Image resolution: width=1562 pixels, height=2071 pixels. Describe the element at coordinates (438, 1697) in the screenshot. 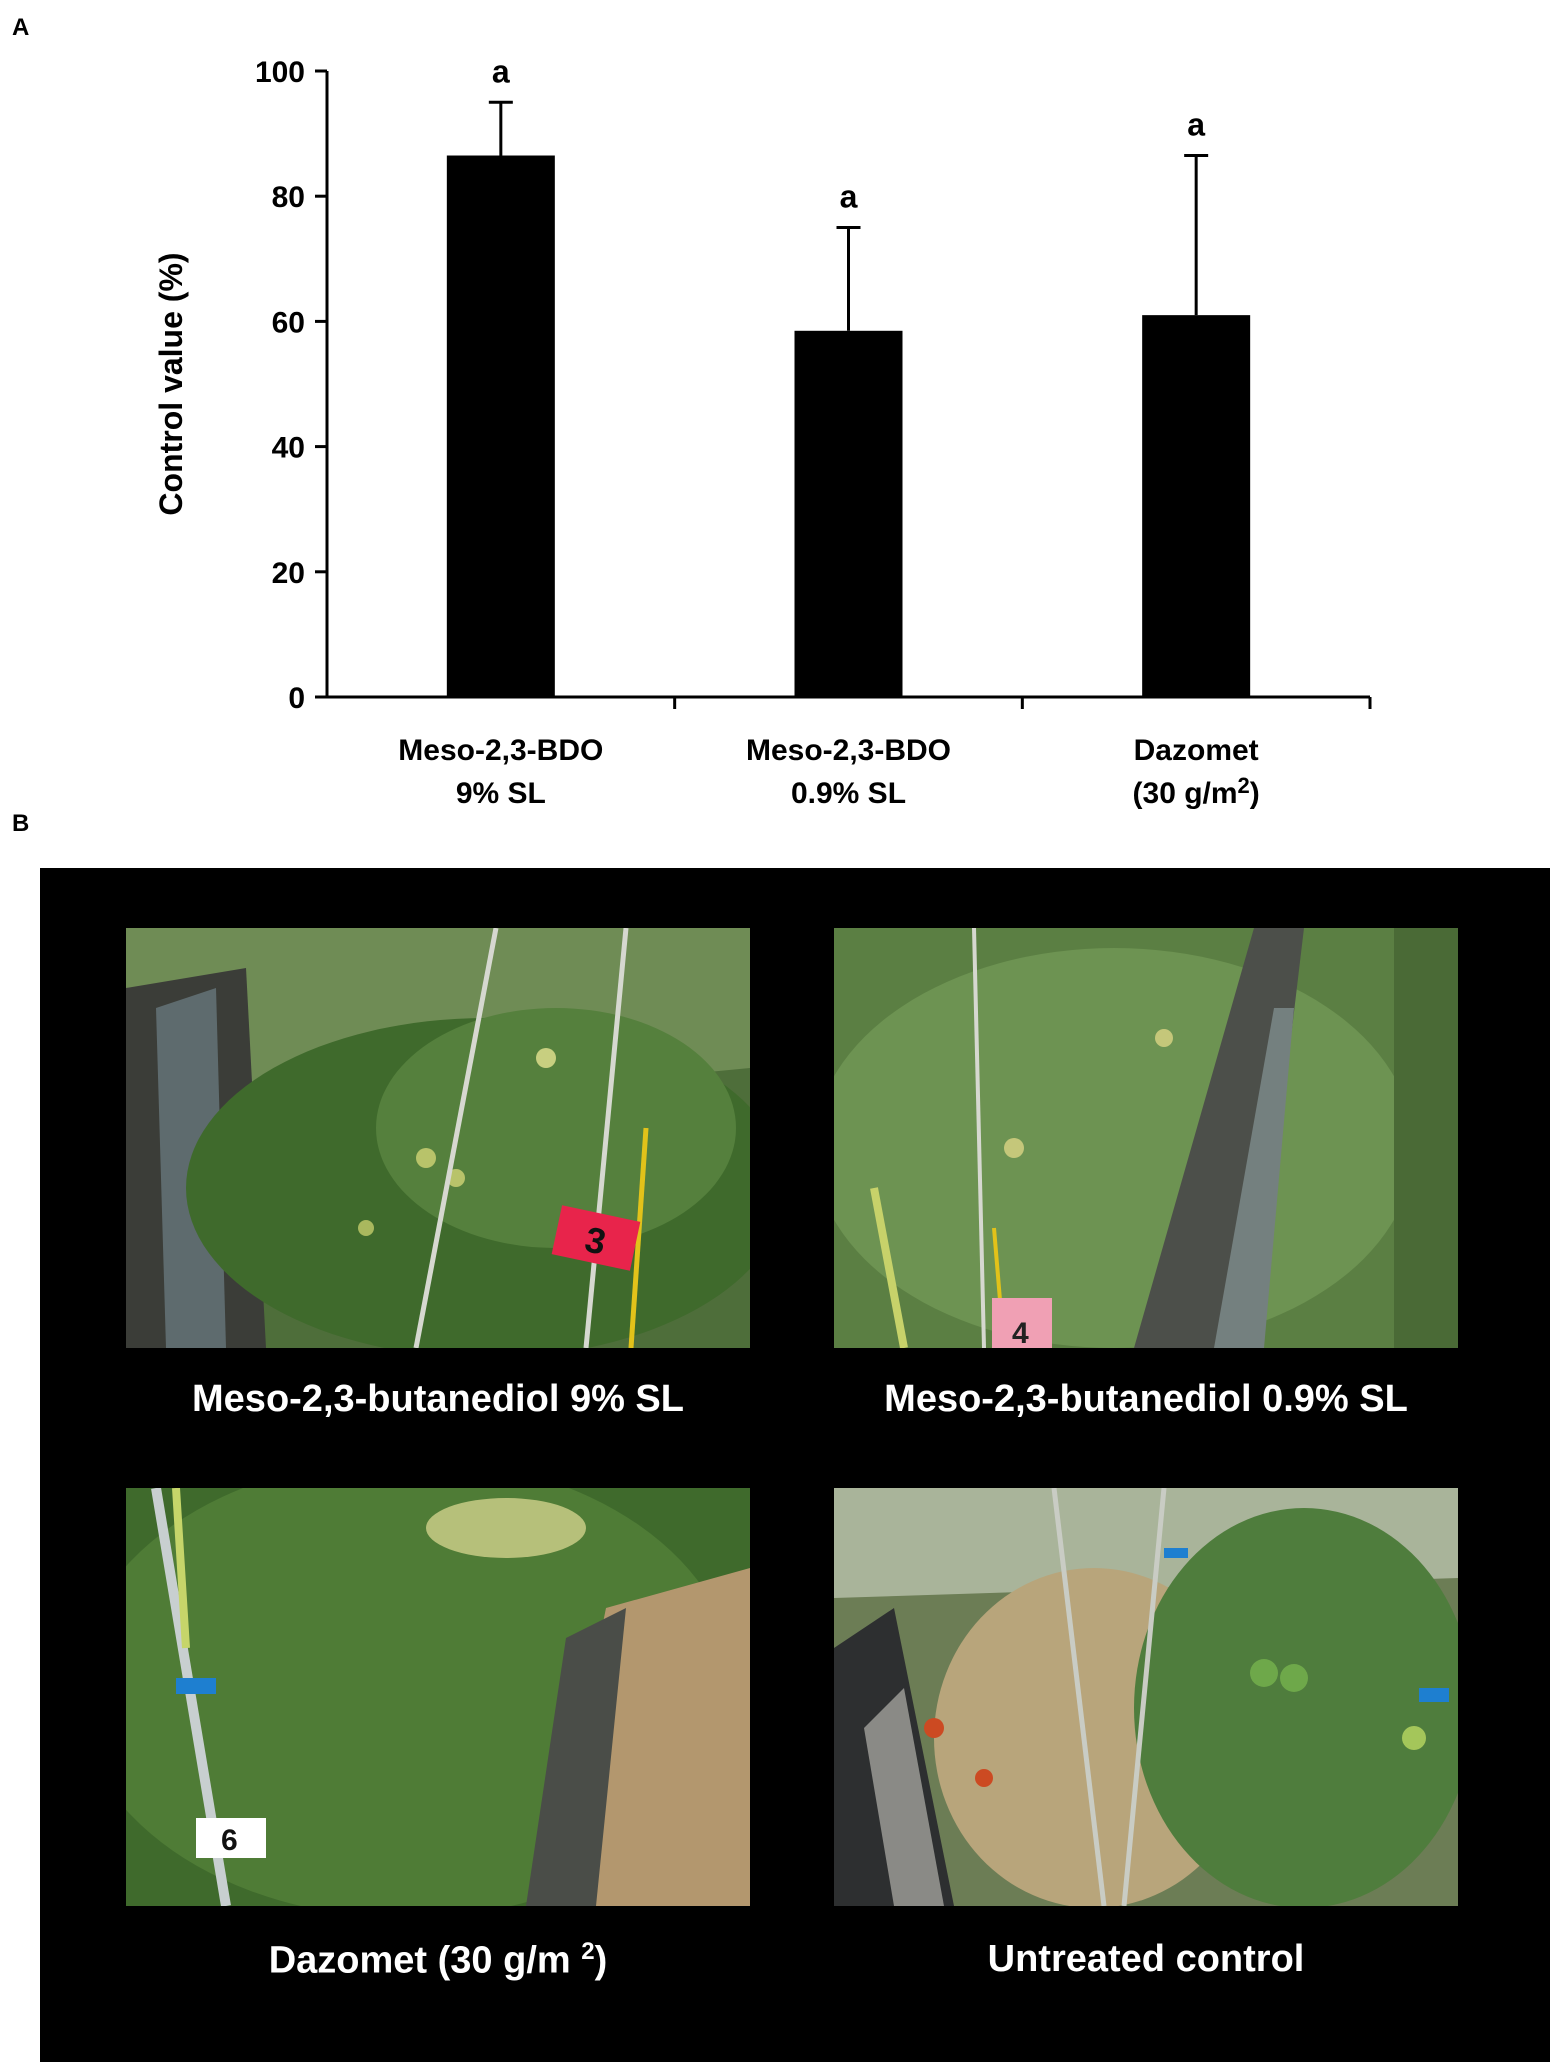

I see `photo-dazomet: 6` at that location.